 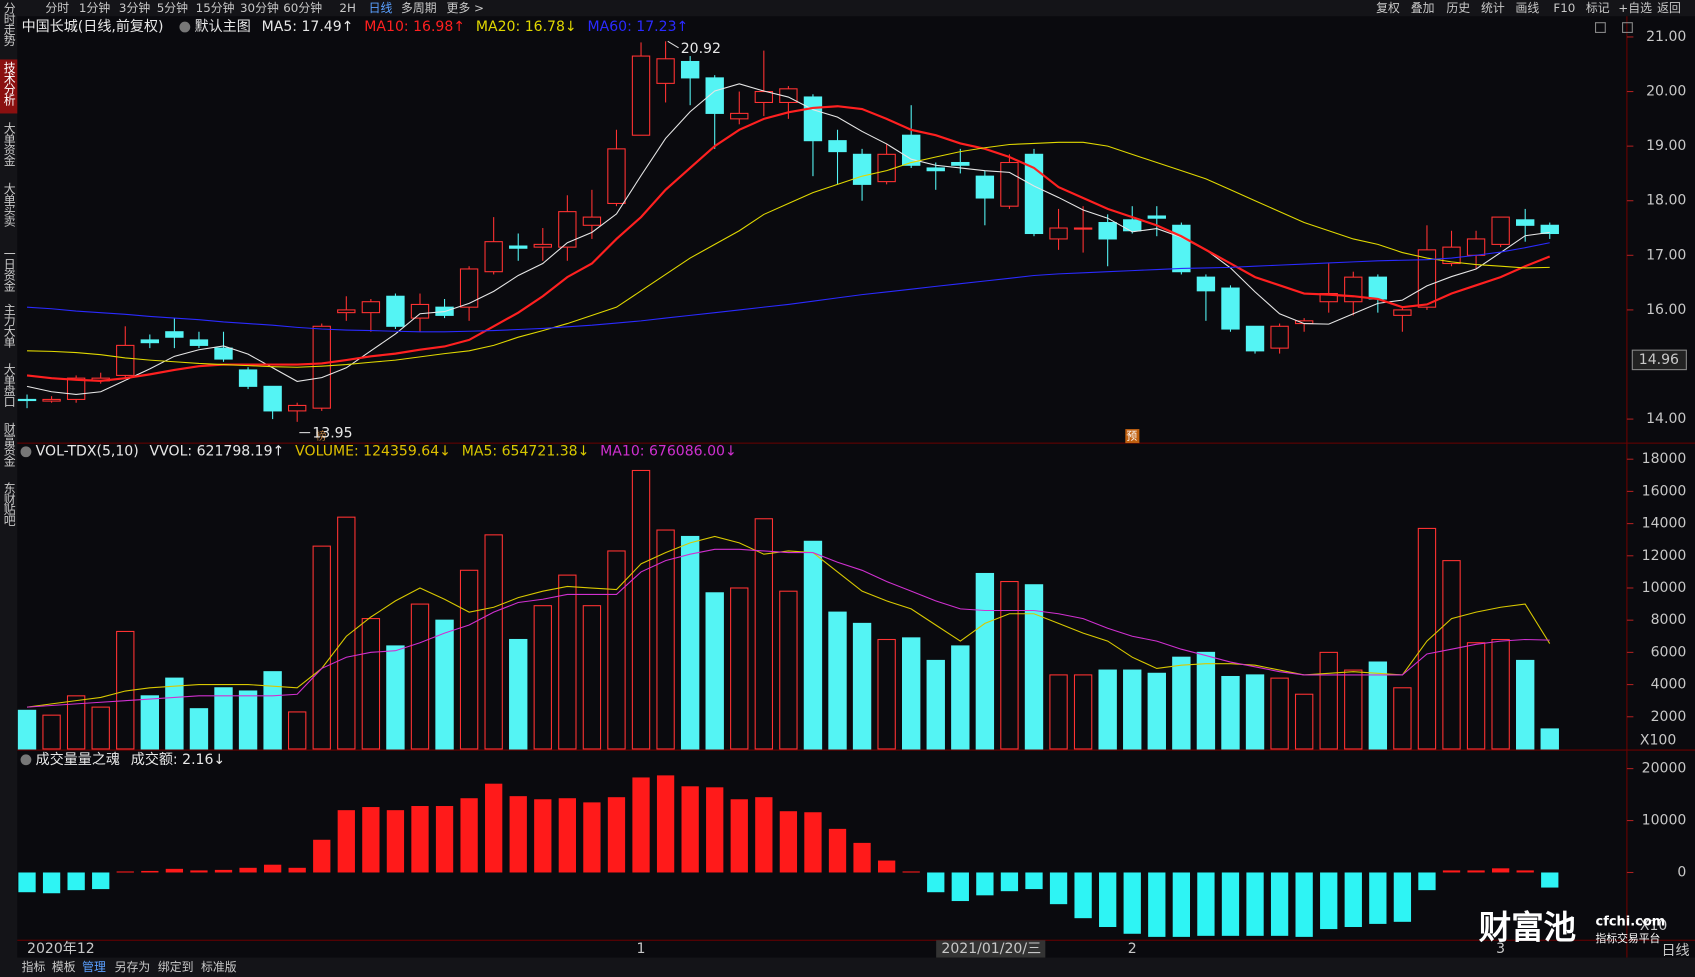 I want to click on side-tab: 技术分析, so click(x=9, y=84).